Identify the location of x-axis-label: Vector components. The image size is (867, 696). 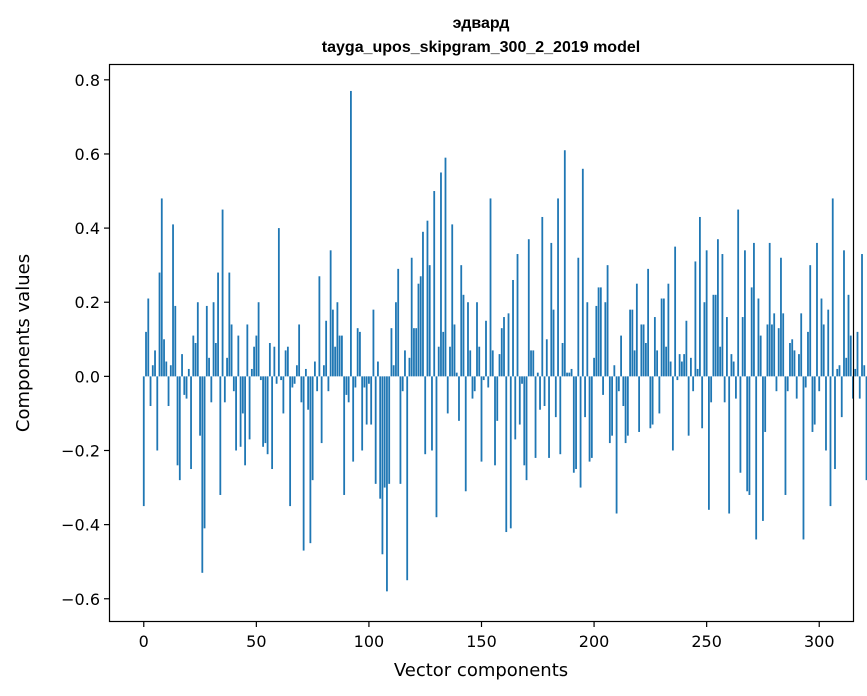
(481, 670).